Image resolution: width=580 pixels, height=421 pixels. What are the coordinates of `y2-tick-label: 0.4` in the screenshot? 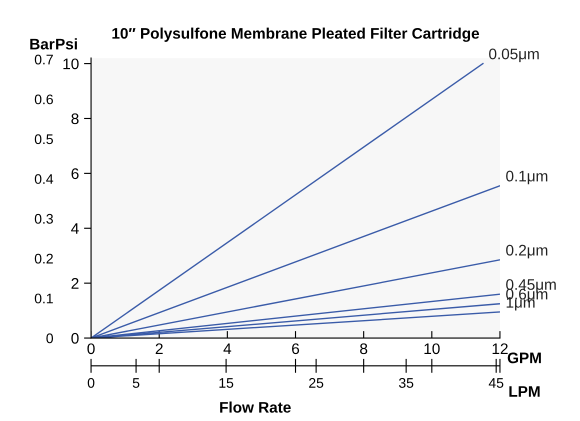 It's located at (44, 179).